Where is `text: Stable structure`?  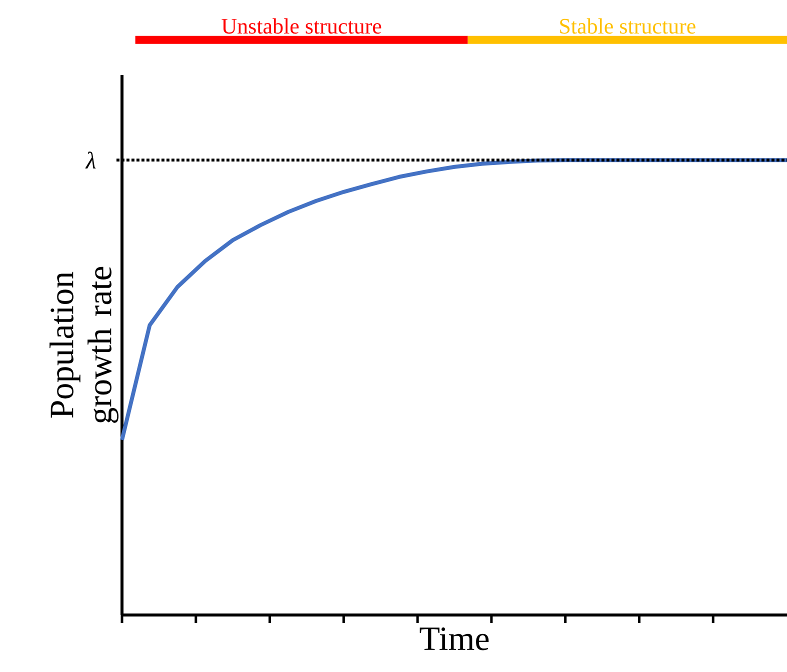 text: Stable structure is located at coordinates (628, 26).